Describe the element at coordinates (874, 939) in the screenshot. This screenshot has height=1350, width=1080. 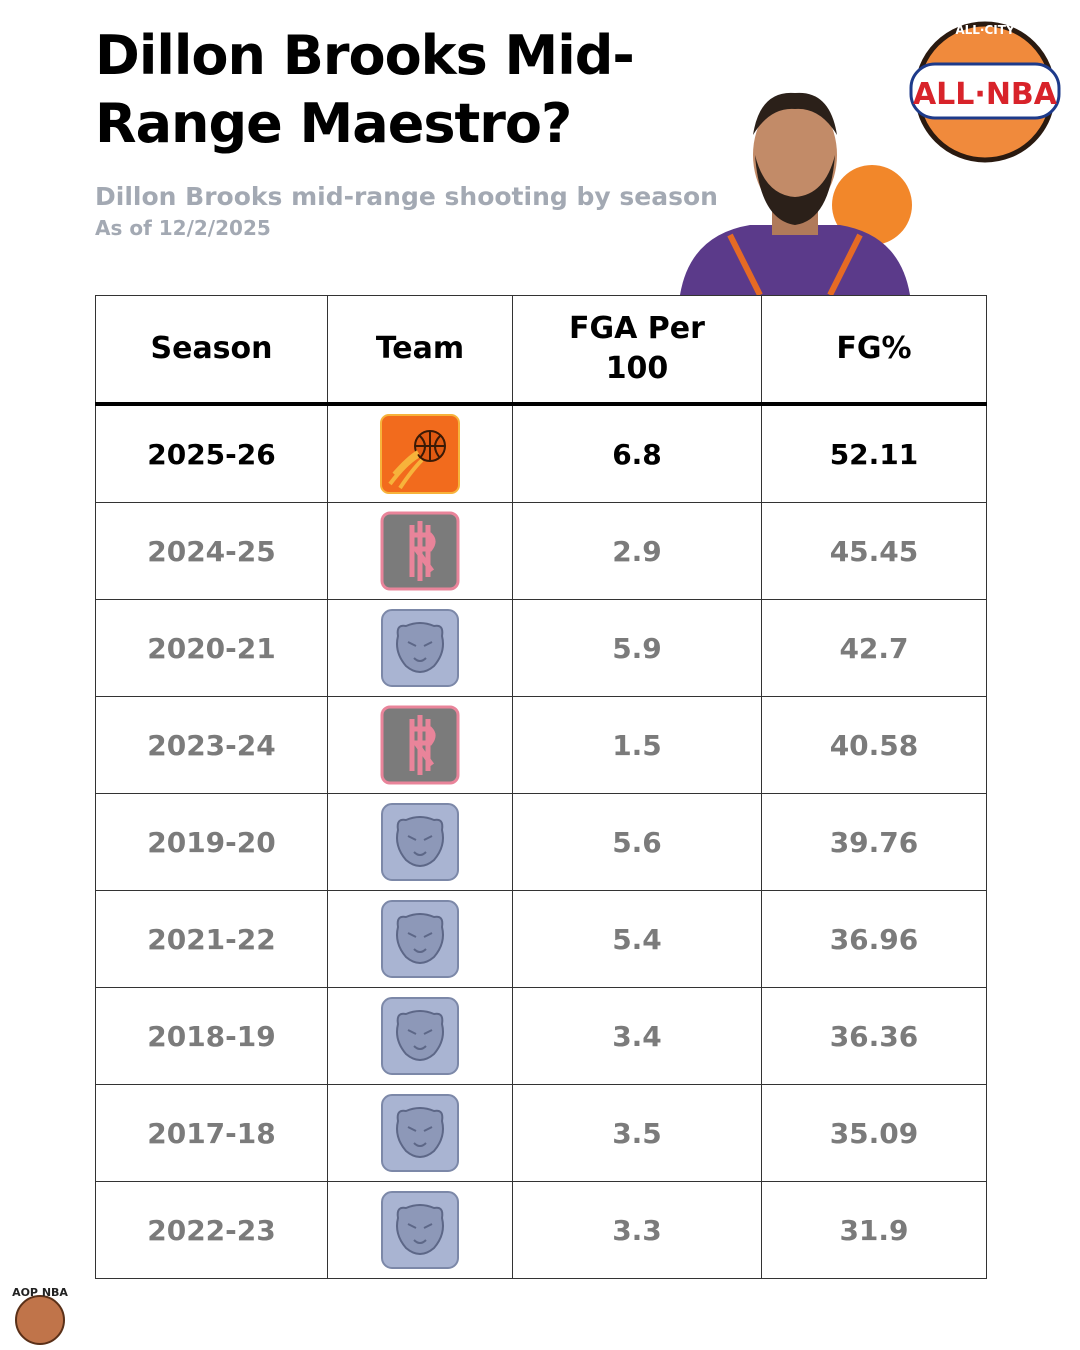
I see `fg-pct-cell: 36.96` at that location.